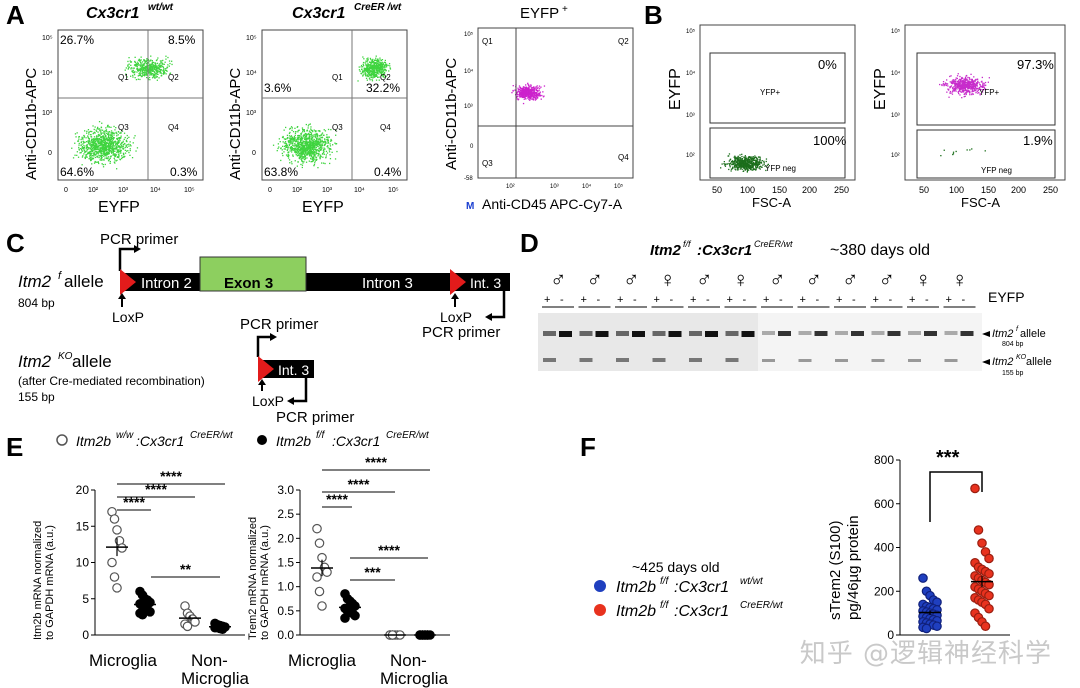  What do you see at coordinates (15, 243) in the screenshot?
I see `panel-label-c: C` at bounding box center [15, 243].